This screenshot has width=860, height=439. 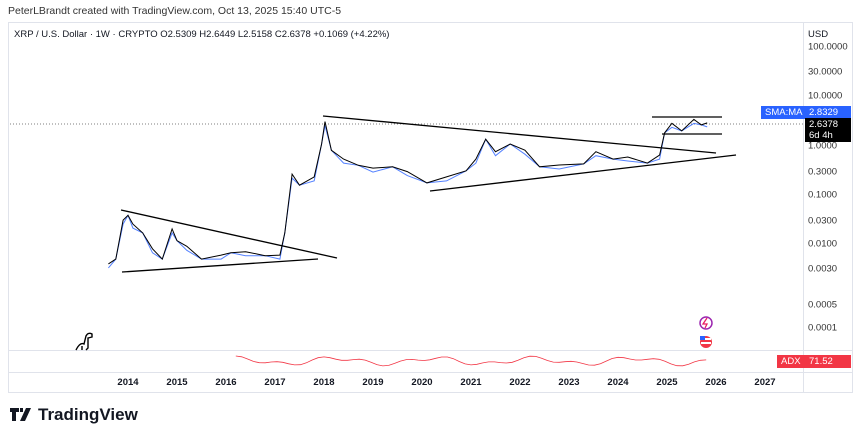 I want to click on price-tick: 10.0000, so click(x=825, y=96).